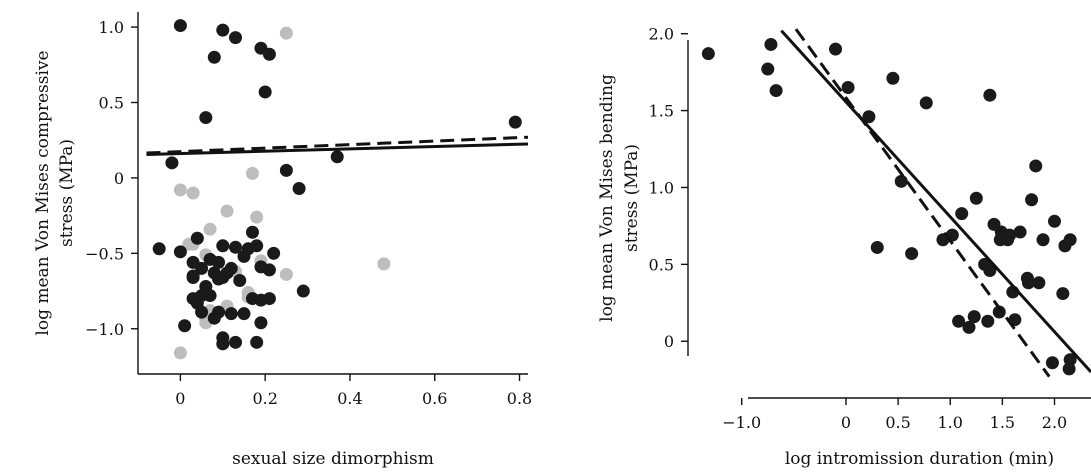 The width and height of the screenshot is (1091, 476). What do you see at coordinates (741, 422) in the screenshot?
I see `x-tick-label: −1.0` at bounding box center [741, 422].